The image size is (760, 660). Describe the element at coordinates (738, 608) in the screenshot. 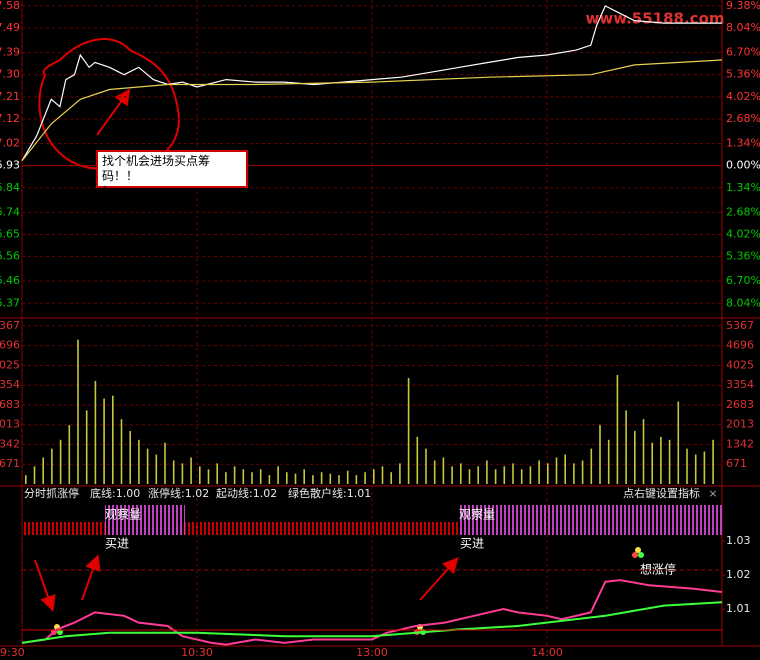

I see `y2-tick-label: 1.01` at that location.